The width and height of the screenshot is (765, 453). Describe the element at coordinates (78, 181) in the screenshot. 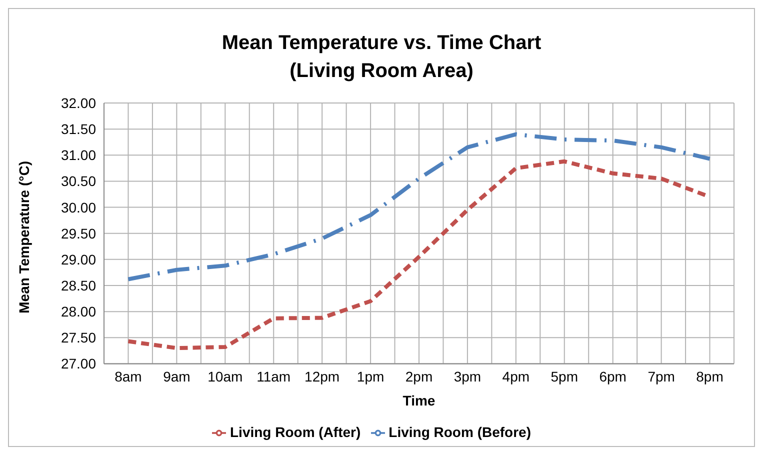

I see `y-tick-label: 30.50` at that location.